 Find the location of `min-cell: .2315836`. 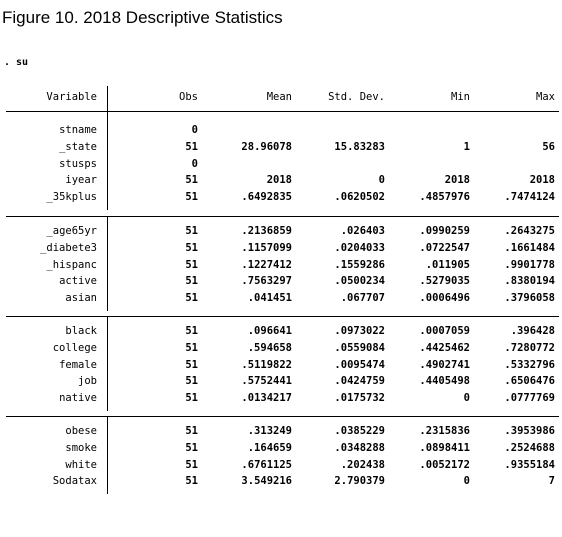

min-cell: .2315836 is located at coordinates (444, 431).